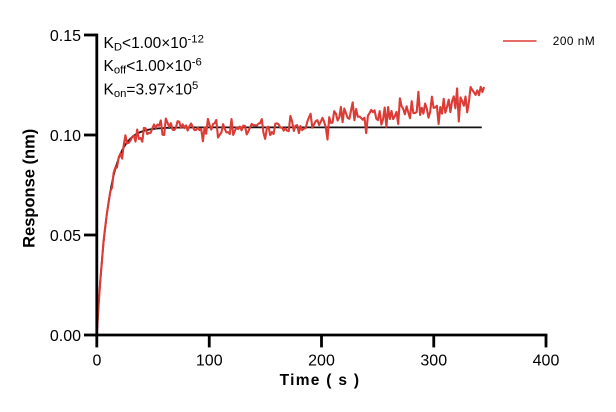  Describe the element at coordinates (320, 380) in the screenshot. I see `svg-text: Time ( s )` at that location.